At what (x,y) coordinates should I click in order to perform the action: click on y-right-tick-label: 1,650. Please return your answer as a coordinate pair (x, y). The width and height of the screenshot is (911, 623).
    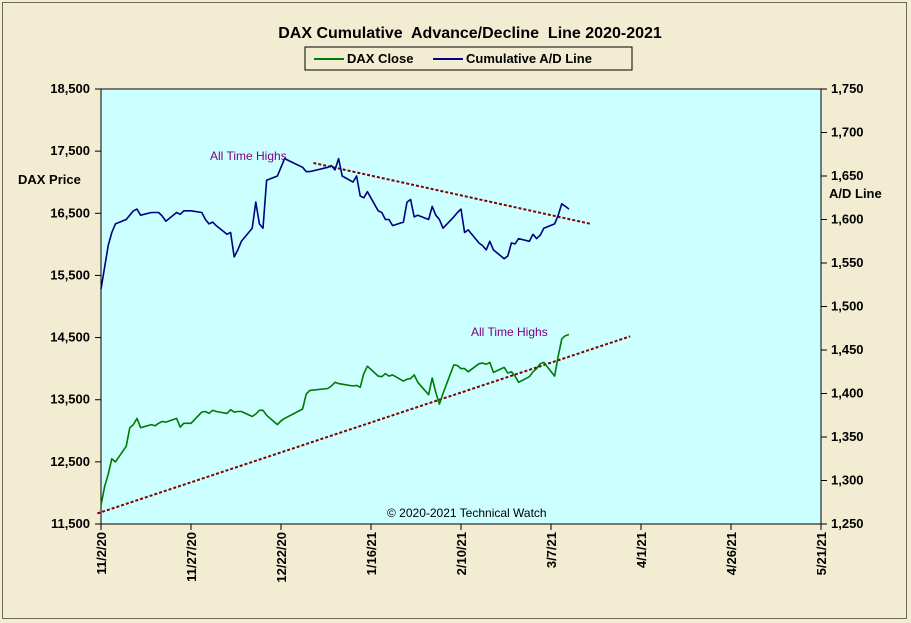
    Looking at the image, I should click on (847, 175).